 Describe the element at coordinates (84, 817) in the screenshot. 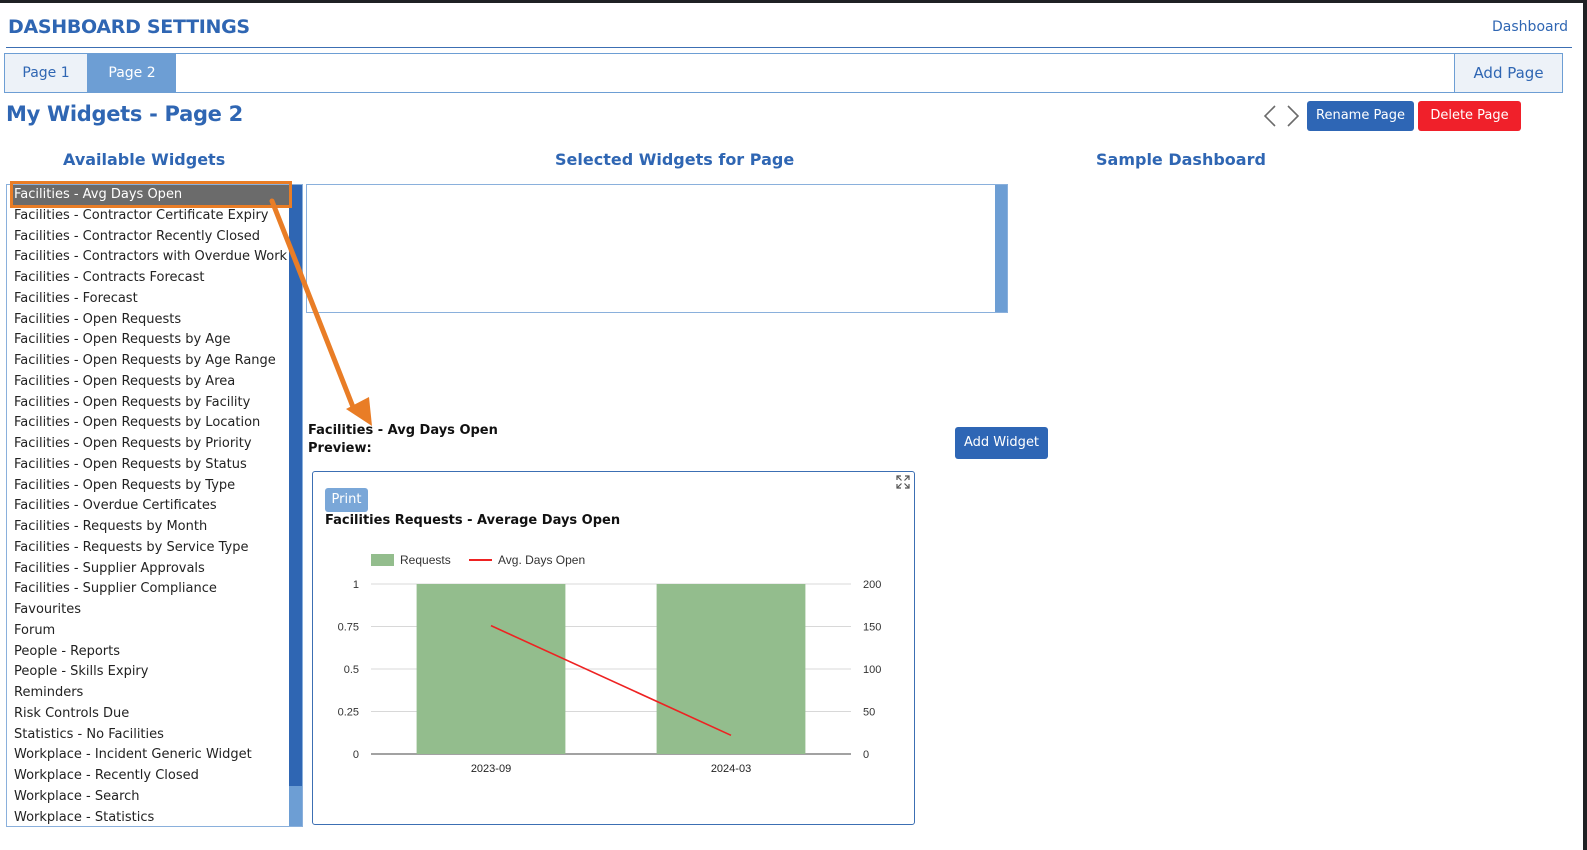

I see `list-item: Workplace - Statistics` at that location.